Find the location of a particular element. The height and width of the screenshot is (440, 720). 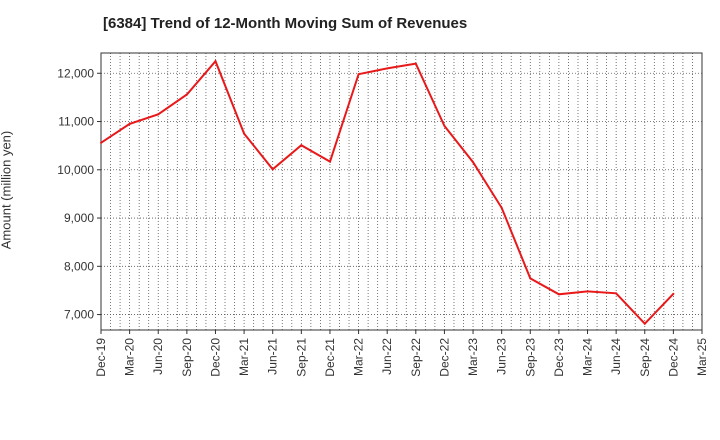

x-tick-label: Dec-20 is located at coordinates (215, 357).